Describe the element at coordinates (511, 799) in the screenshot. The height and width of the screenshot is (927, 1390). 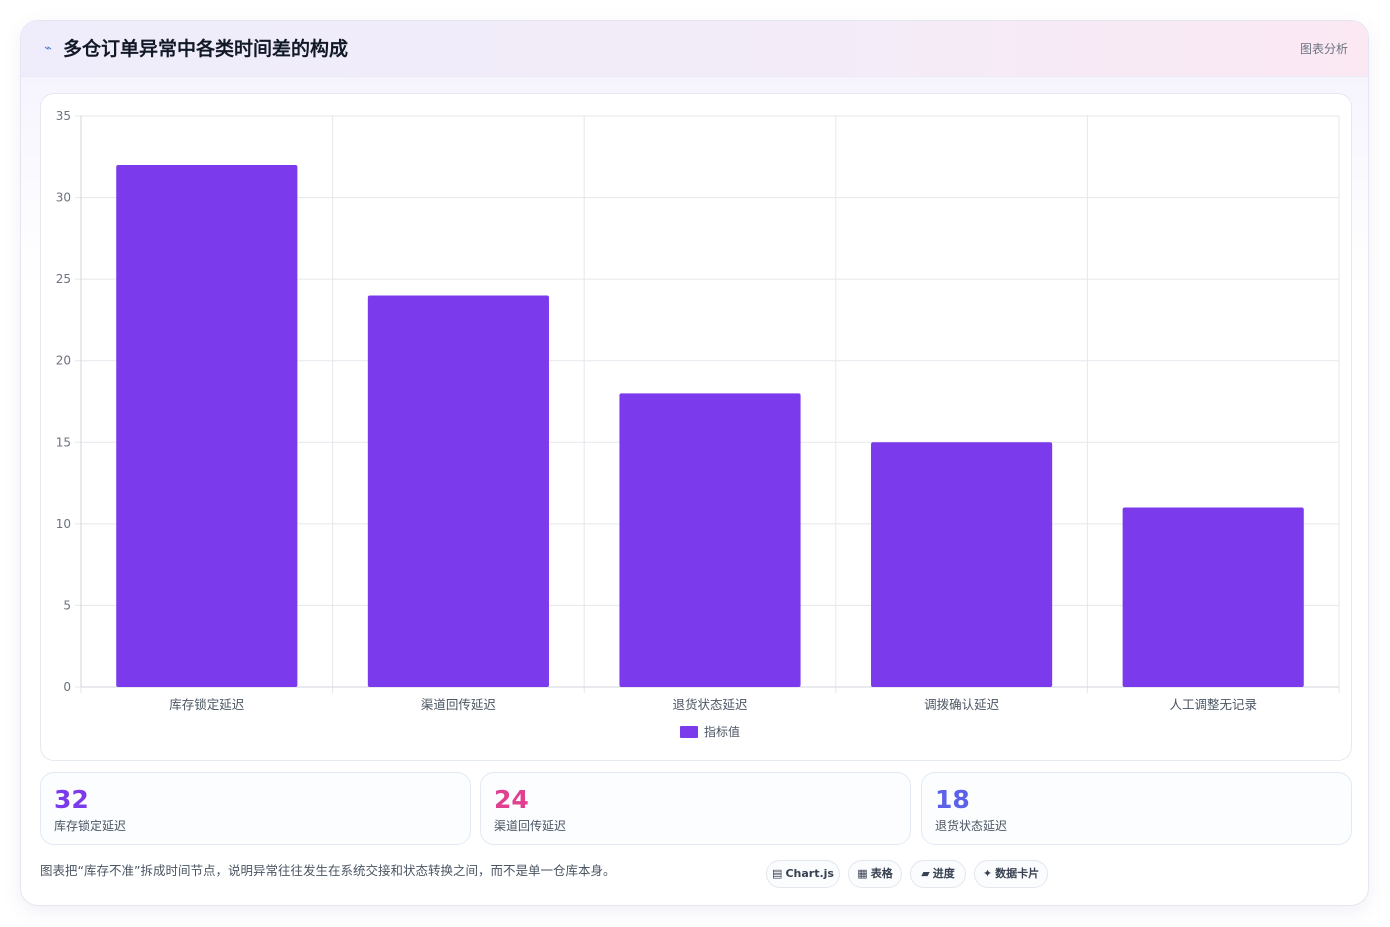
I see `stat-value: 24` at that location.